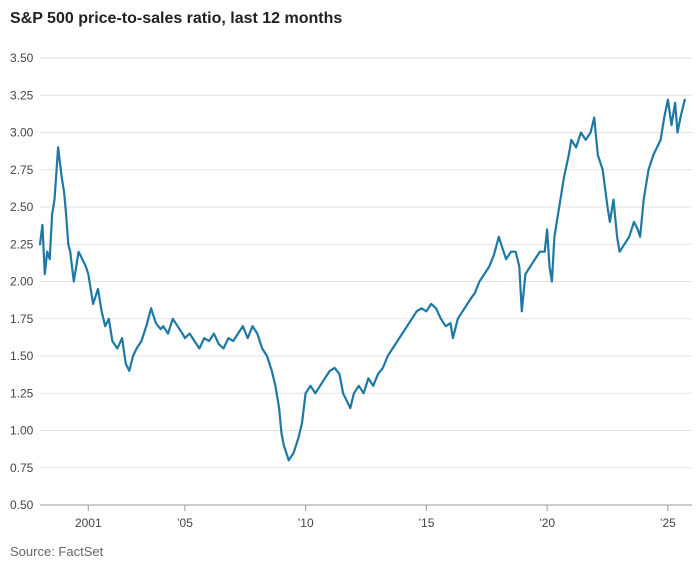  What do you see at coordinates (366, 517) in the screenshot?
I see `x-axis: 2001 ’05 ’10 ’15 ’20 ’25` at bounding box center [366, 517].